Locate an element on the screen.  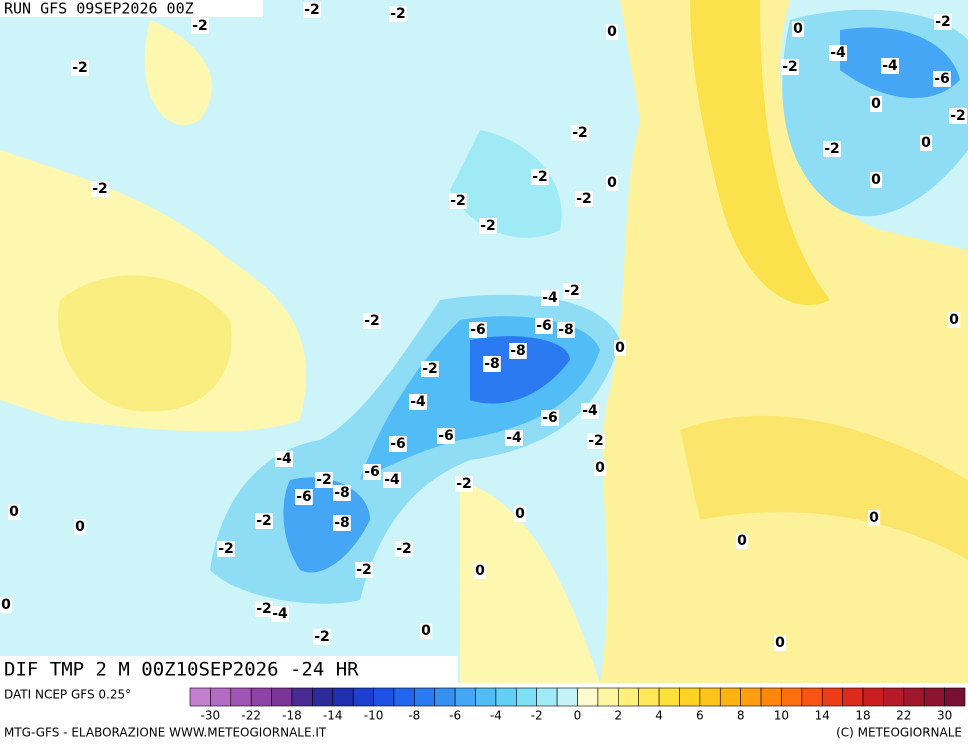
legend-tick-label: -10 is located at coordinates (374, 716).